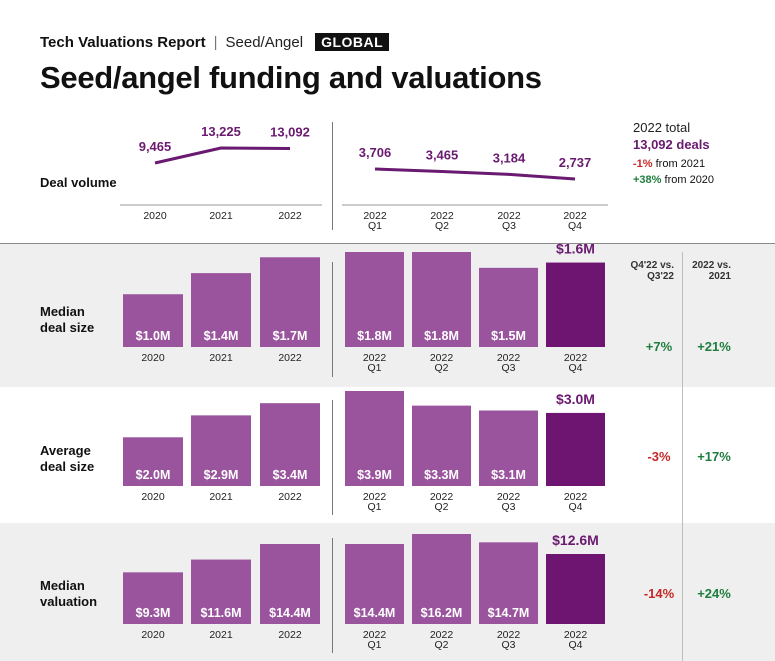 This screenshot has height=661, width=775. Describe the element at coordinates (682, 456) in the screenshot. I see `change-column-divider` at that location.